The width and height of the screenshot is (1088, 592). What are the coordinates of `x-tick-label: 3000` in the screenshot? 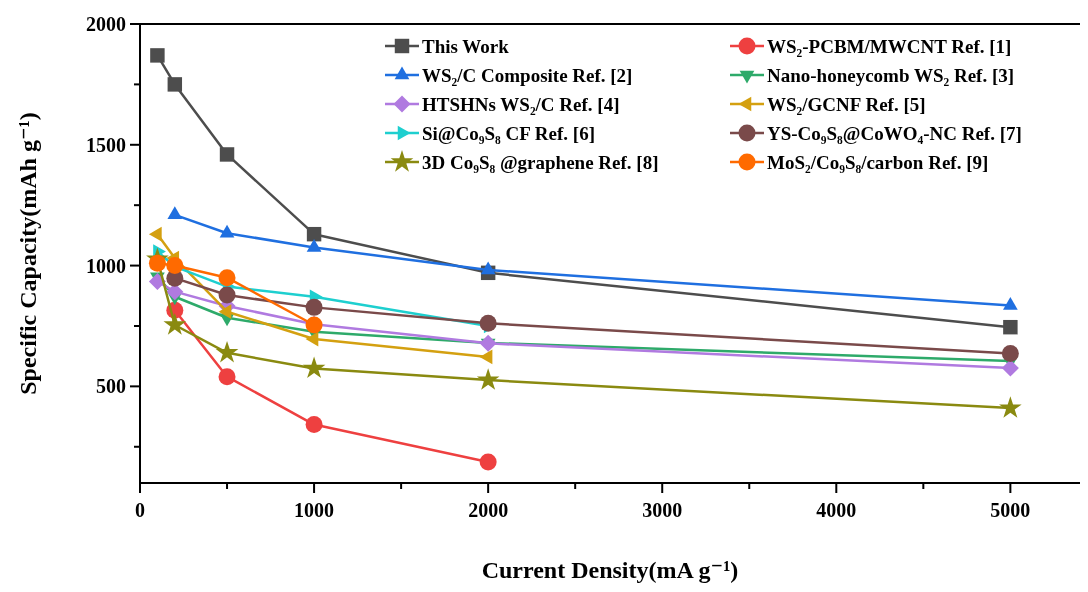 It's located at (662, 510).